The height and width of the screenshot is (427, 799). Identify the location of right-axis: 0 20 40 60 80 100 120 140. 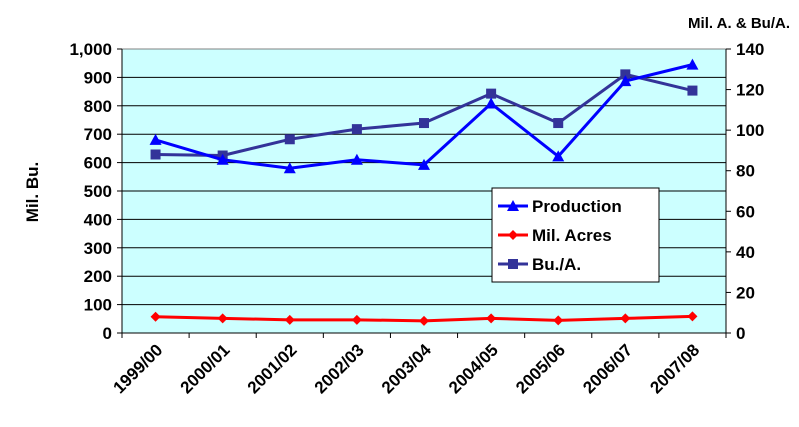
(744, 191).